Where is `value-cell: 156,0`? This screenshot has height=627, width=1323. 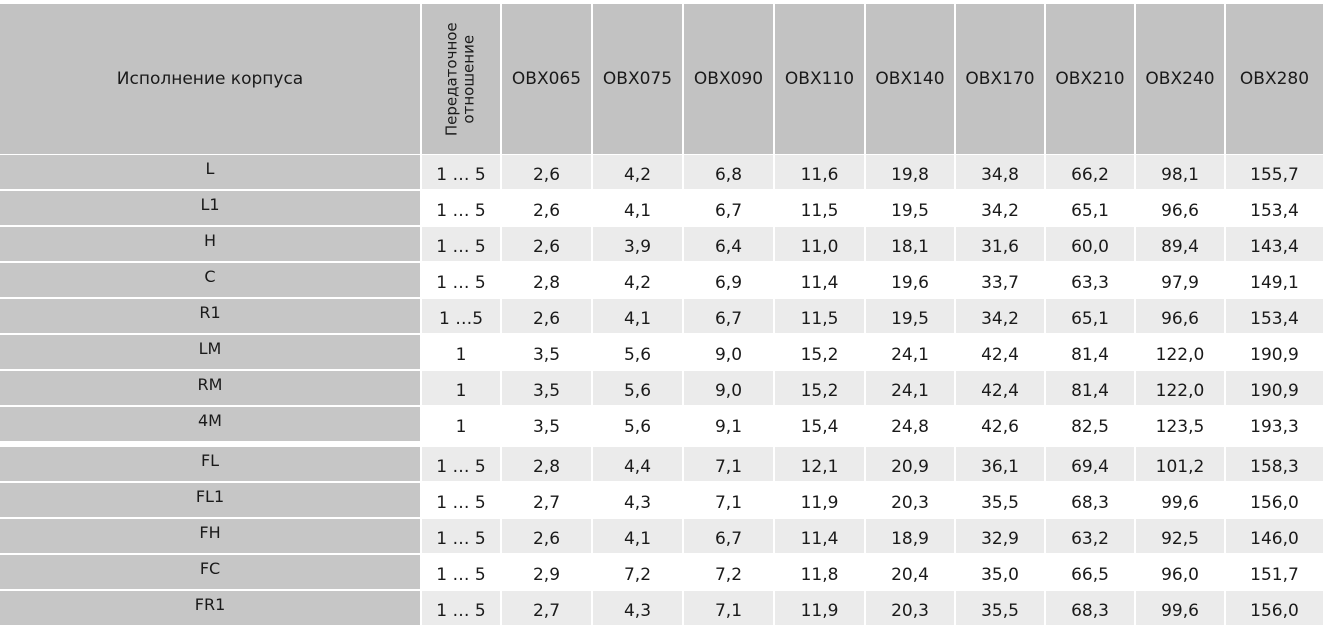 value-cell: 156,0 is located at coordinates (1274, 608).